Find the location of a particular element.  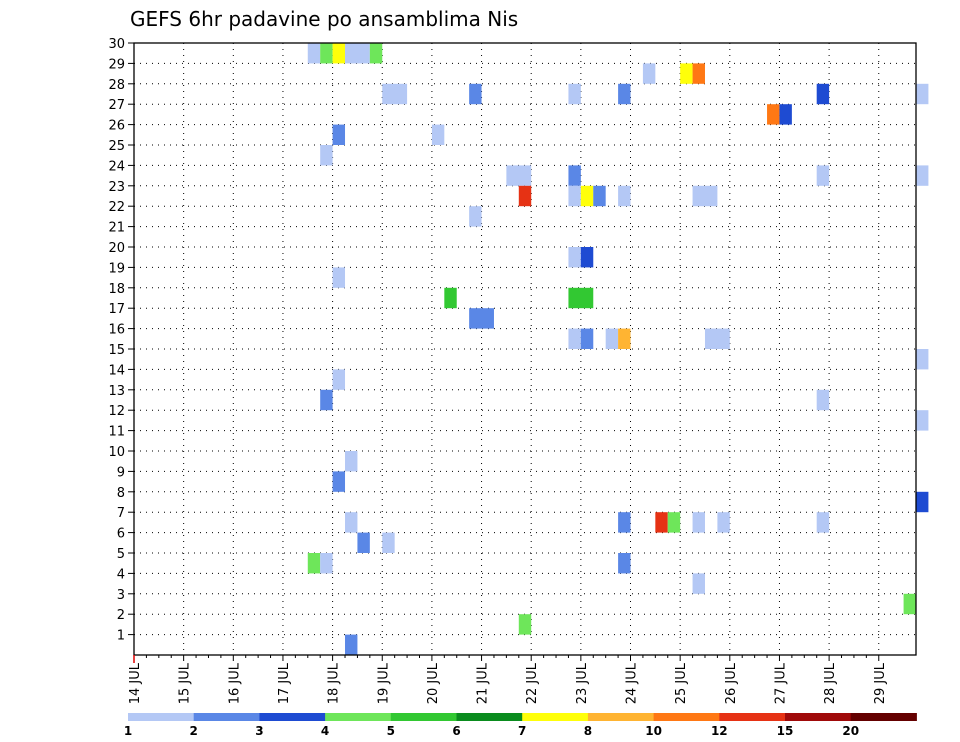

x-tick-label: 25 JUL is located at coordinates (681, 683).